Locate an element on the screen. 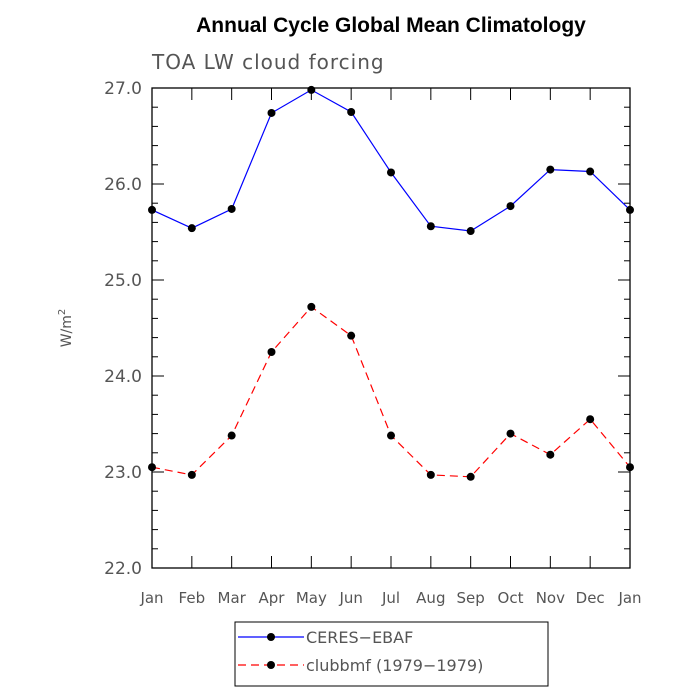  svg-text: W/m2 is located at coordinates (66, 328).